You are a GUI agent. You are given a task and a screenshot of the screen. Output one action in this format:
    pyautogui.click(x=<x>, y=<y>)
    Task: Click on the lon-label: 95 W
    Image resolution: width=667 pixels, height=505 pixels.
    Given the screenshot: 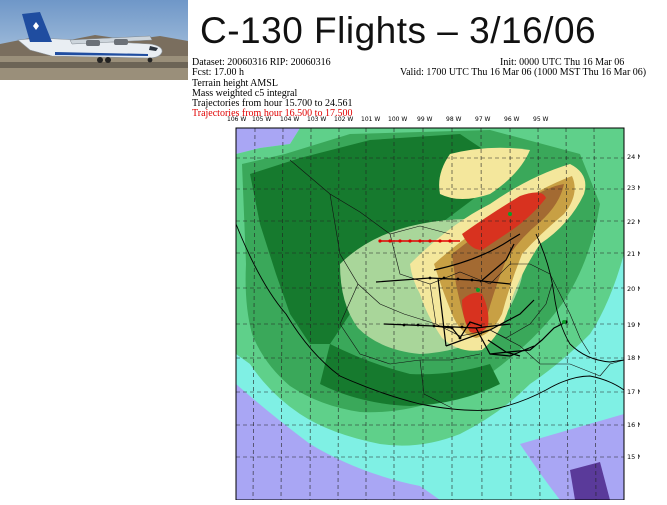 What is the action you would take?
    pyautogui.click(x=541, y=119)
    